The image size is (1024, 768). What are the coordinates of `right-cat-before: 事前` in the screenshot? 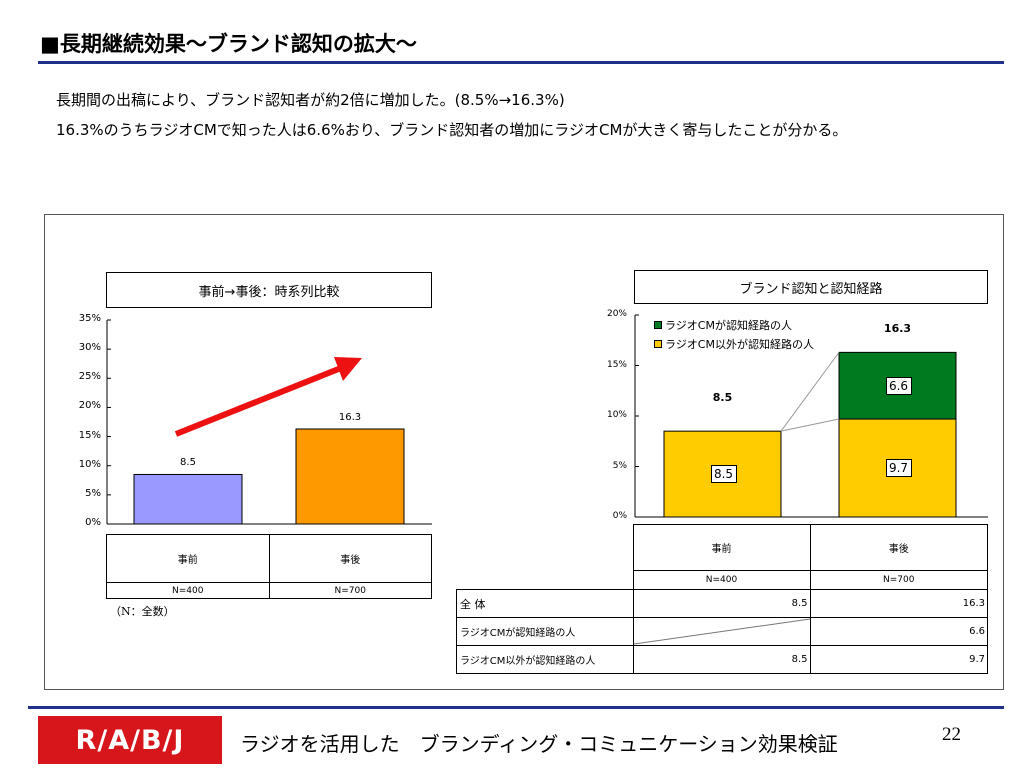 It's located at (721, 547).